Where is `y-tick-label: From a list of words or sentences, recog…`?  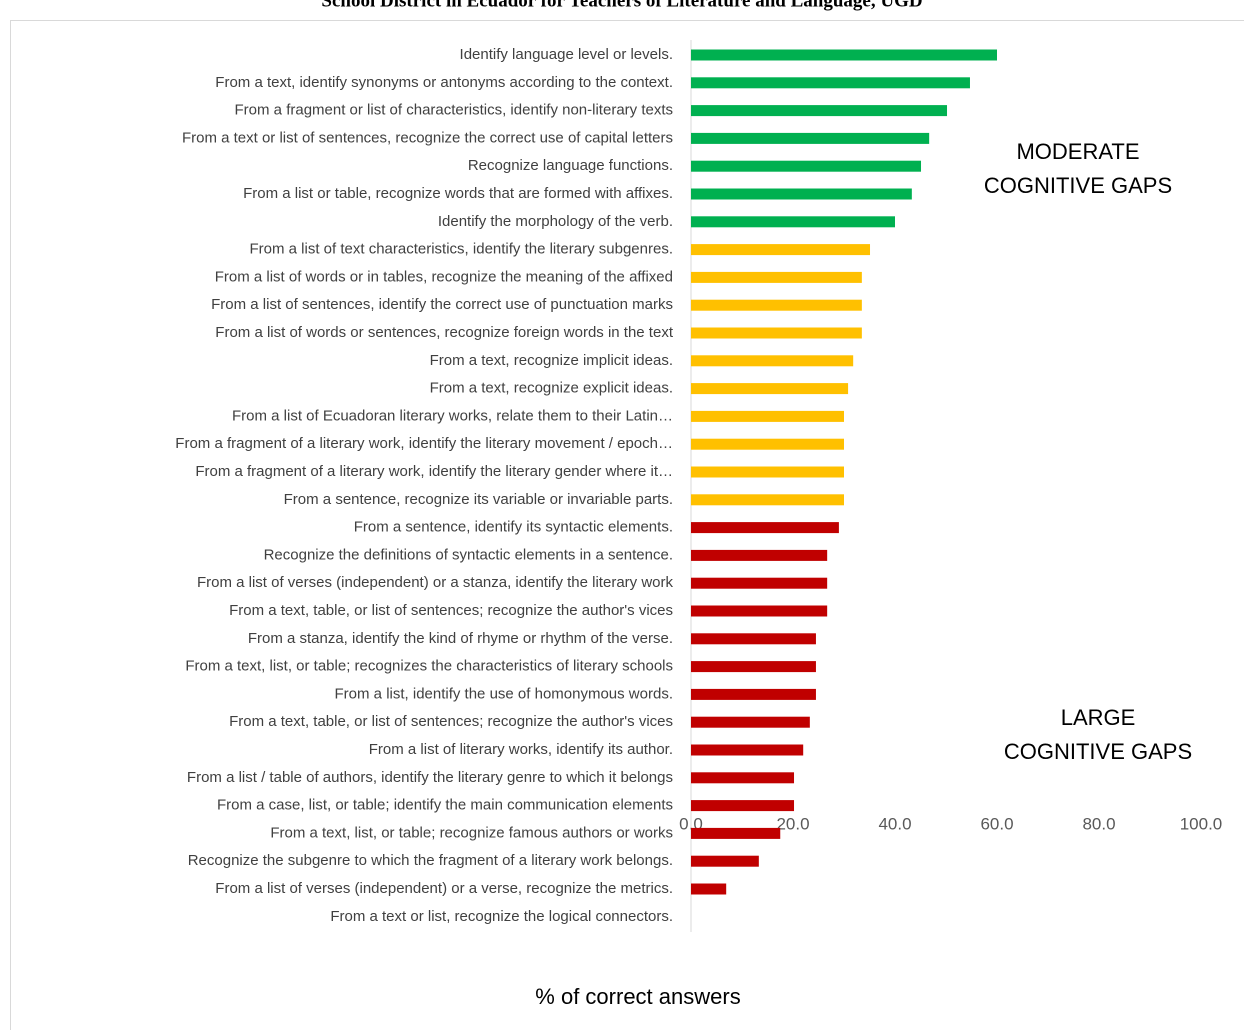
y-tick-label: From a list of words or sentences, recog… is located at coordinates (444, 332).